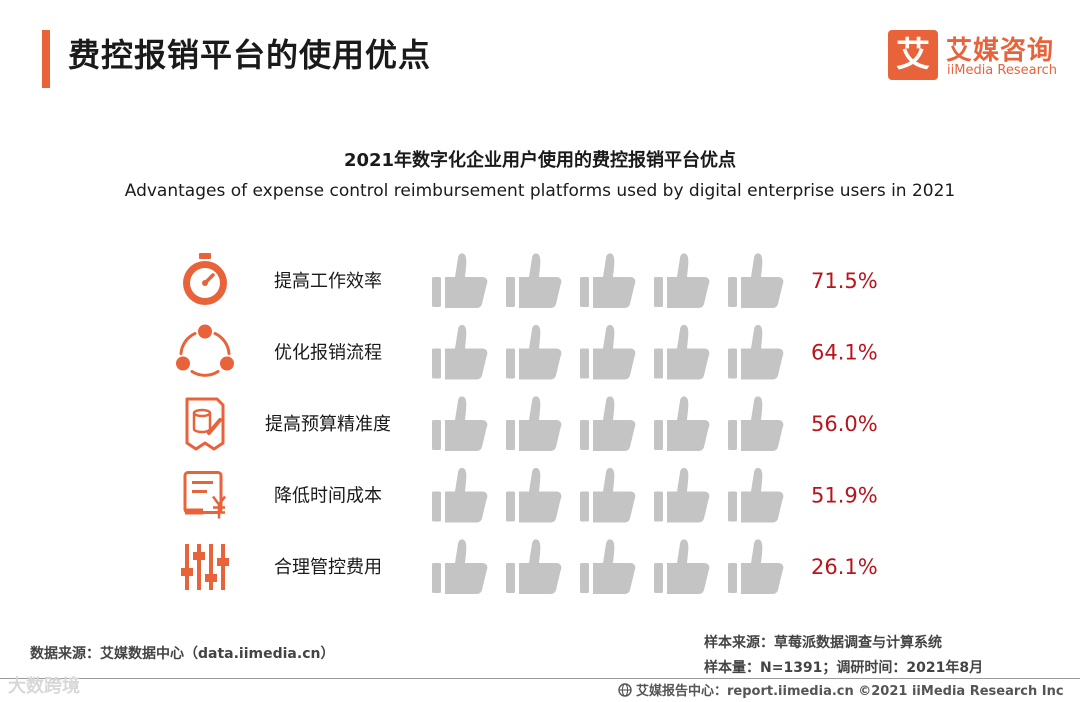  What do you see at coordinates (205, 279) in the screenshot?
I see `stopwatch-icon` at bounding box center [205, 279].